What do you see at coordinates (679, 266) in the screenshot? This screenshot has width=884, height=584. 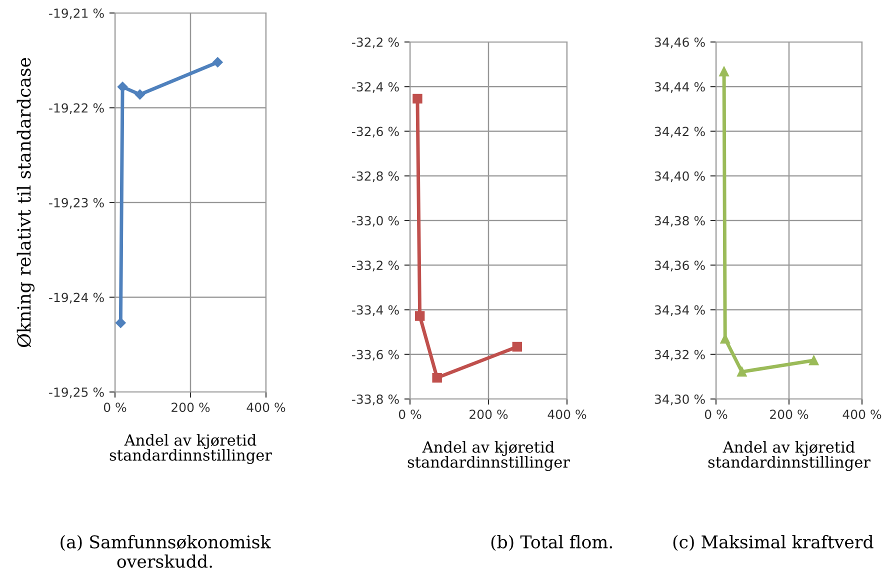 I see `y-tick-label: 34,36 %` at bounding box center [679, 266].